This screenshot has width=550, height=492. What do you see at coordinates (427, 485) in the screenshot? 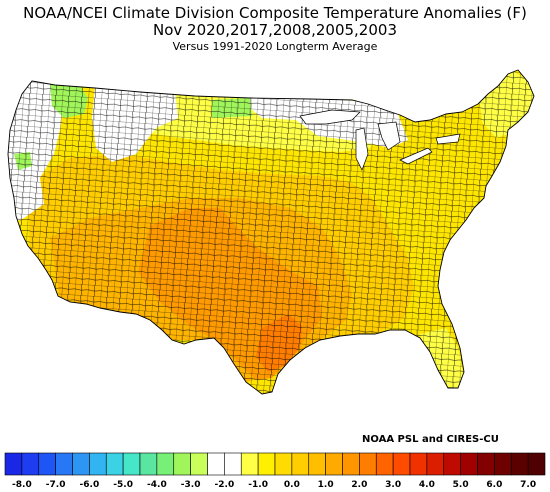
I see `legend-tick-label: 4.0` at bounding box center [427, 485].